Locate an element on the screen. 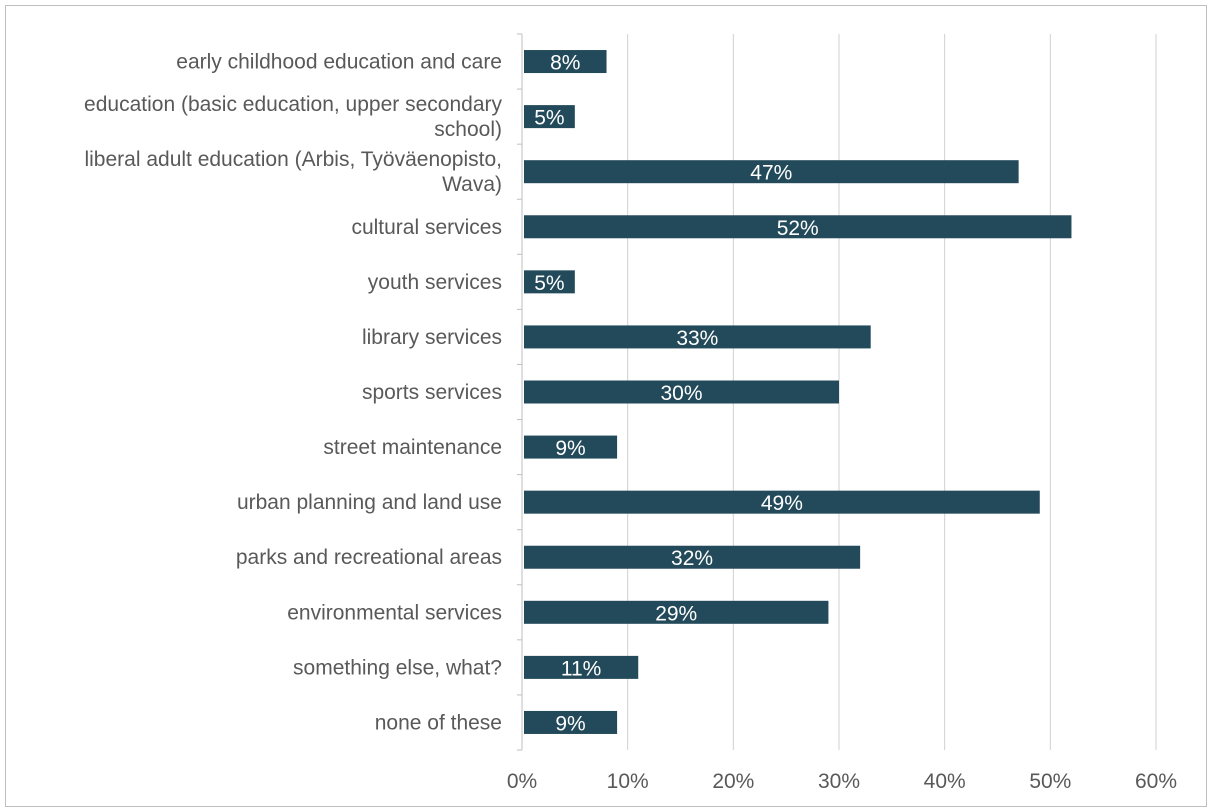  category-label: none of these is located at coordinates (438, 722).